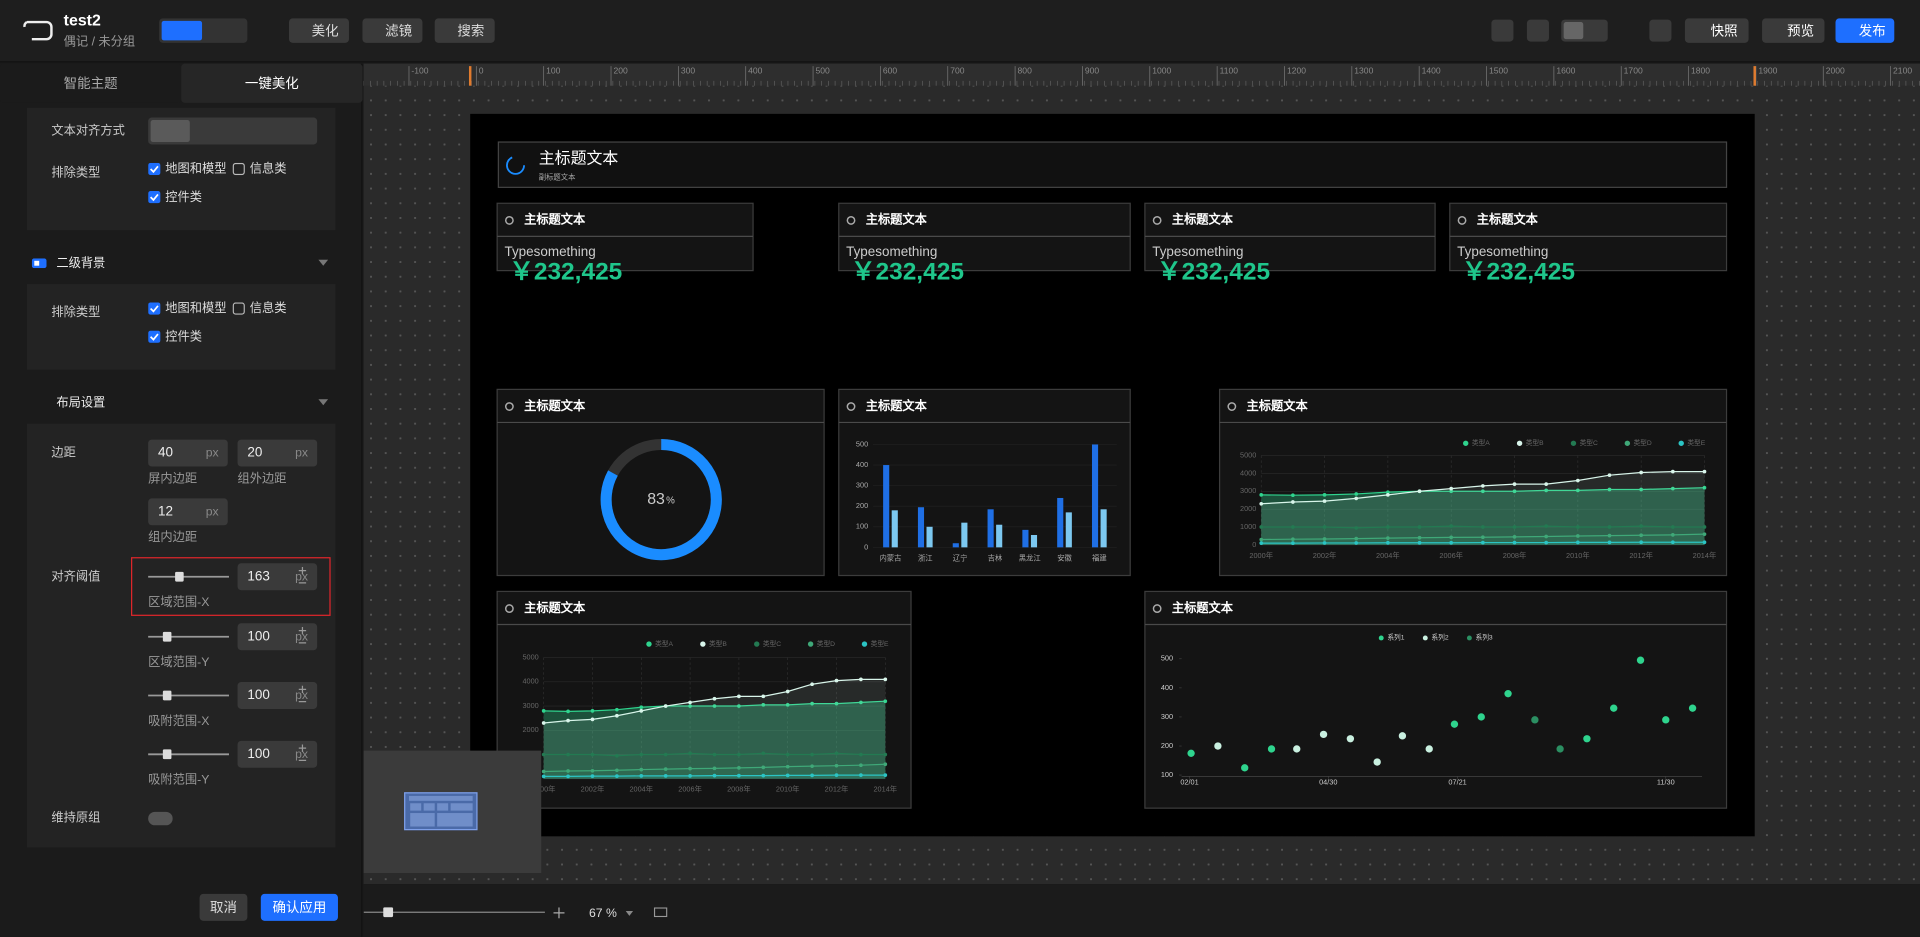 Image resolution: width=1920 pixels, height=937 pixels. Describe the element at coordinates (464, 30) in the screenshot. I see `tool-button: 搜索` at that location.